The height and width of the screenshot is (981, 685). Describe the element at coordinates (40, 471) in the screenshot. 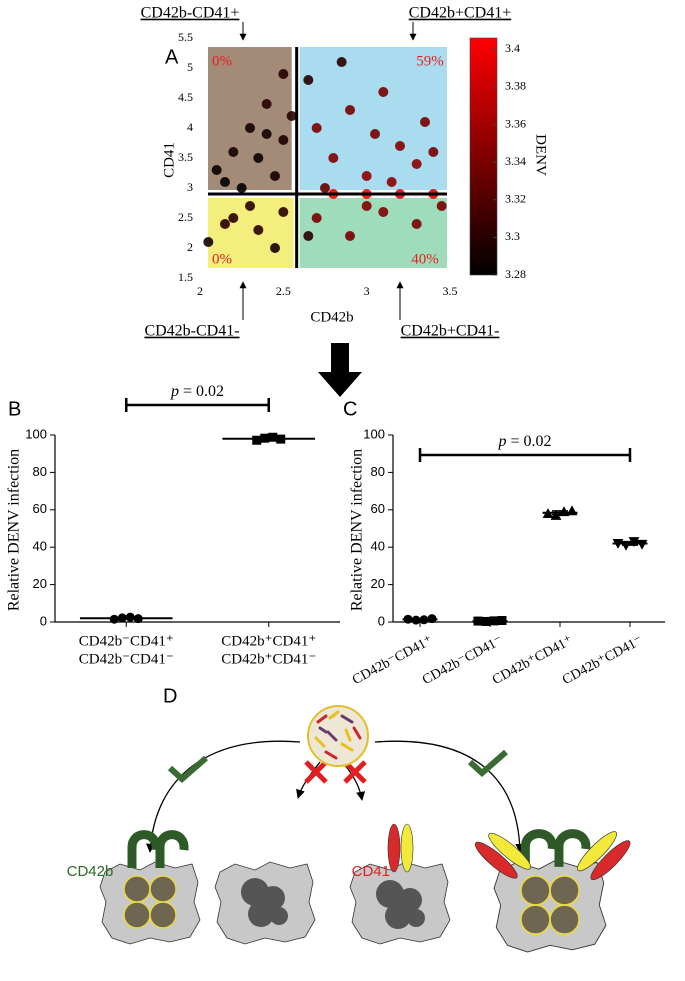

I see `y-tick-label: 80` at that location.